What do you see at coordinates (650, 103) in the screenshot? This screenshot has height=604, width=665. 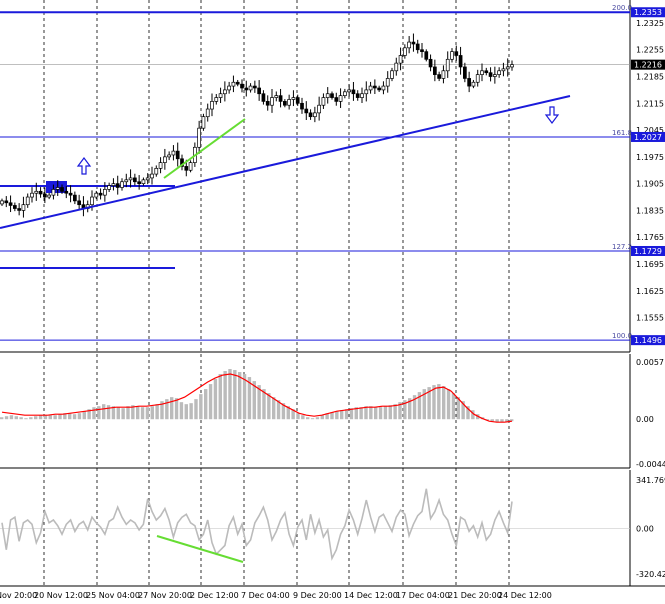 I see `price-tick-label: 1.2115` at bounding box center [650, 103].